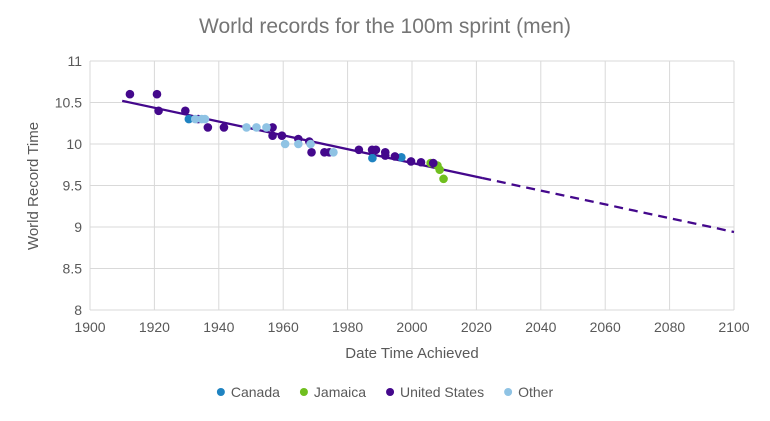 The height and width of the screenshot is (421, 770). I want to click on y-tick-label: 8.5, so click(73, 269).